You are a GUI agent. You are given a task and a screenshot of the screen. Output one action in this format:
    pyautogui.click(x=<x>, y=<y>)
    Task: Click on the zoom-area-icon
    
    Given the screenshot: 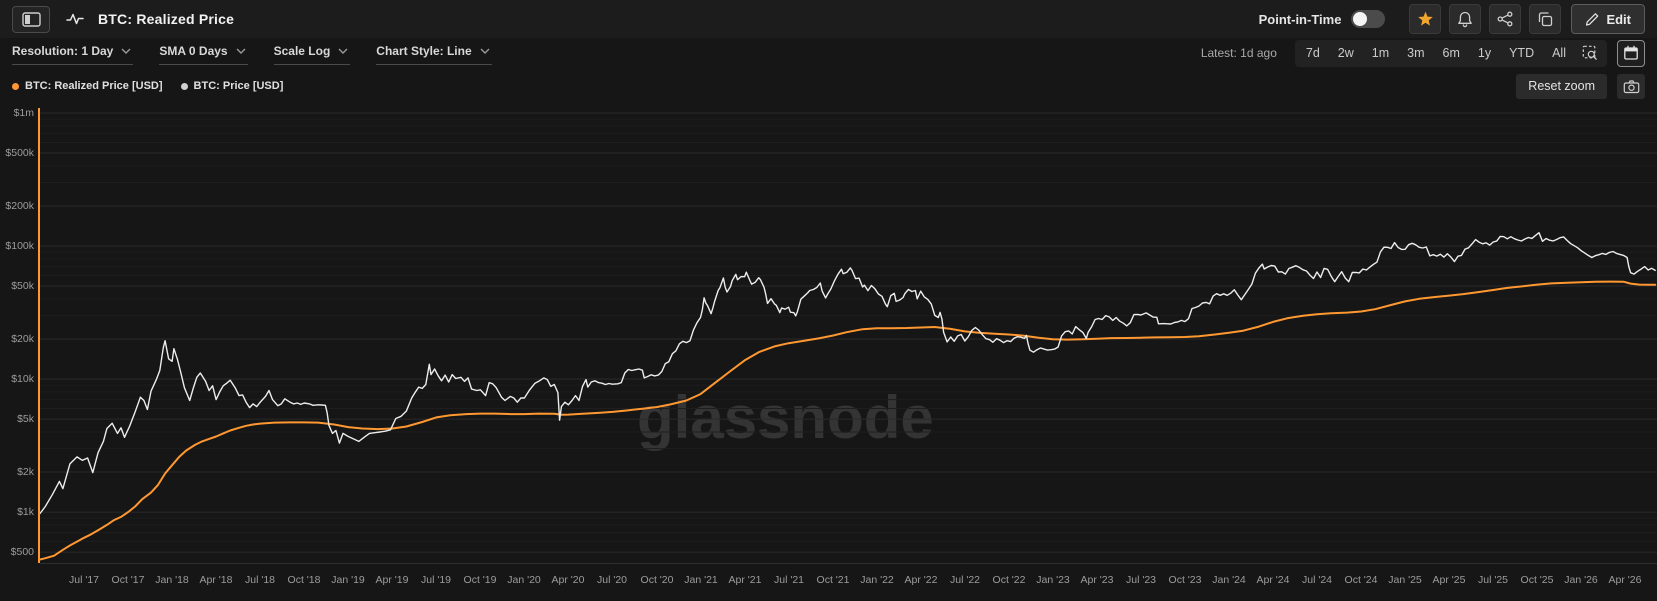 What is the action you would take?
    pyautogui.click(x=1589, y=52)
    